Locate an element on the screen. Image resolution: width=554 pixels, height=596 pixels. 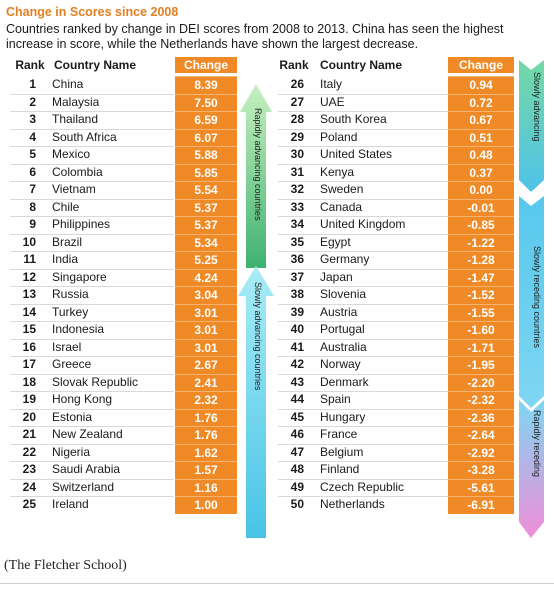
table-rank-cell: 14 is located at coordinates (29, 311).